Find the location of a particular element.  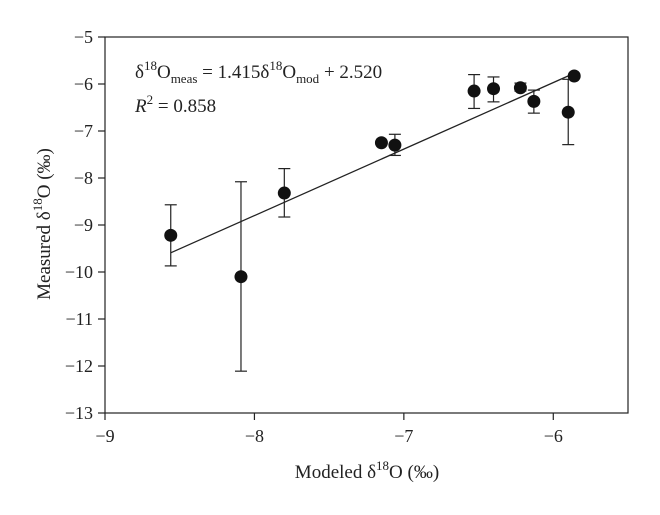

regression-equation: δ18Omeas = 1.415δ18Omod + 2.520 is located at coordinates (258, 72).